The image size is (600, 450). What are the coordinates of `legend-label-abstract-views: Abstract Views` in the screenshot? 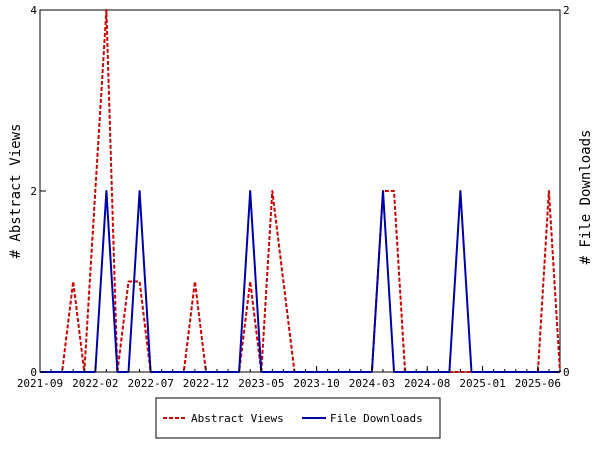 It's located at (237, 418).